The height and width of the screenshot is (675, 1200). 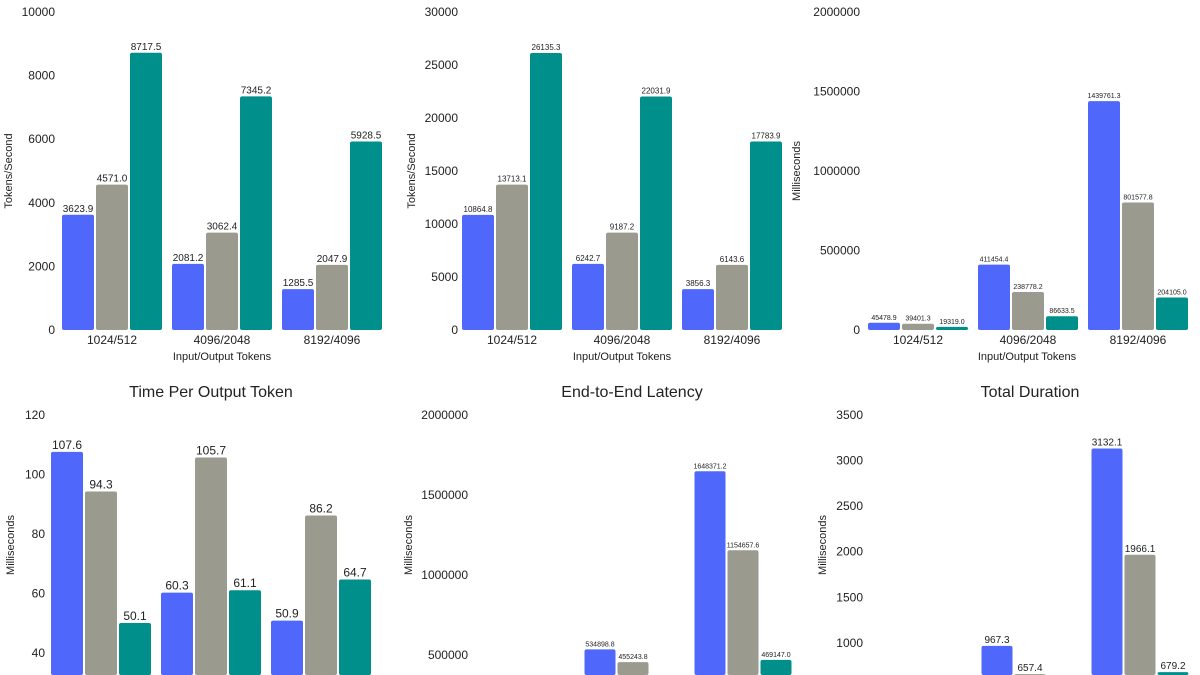 I want to click on data-label: 2047.9, so click(x=332, y=259).